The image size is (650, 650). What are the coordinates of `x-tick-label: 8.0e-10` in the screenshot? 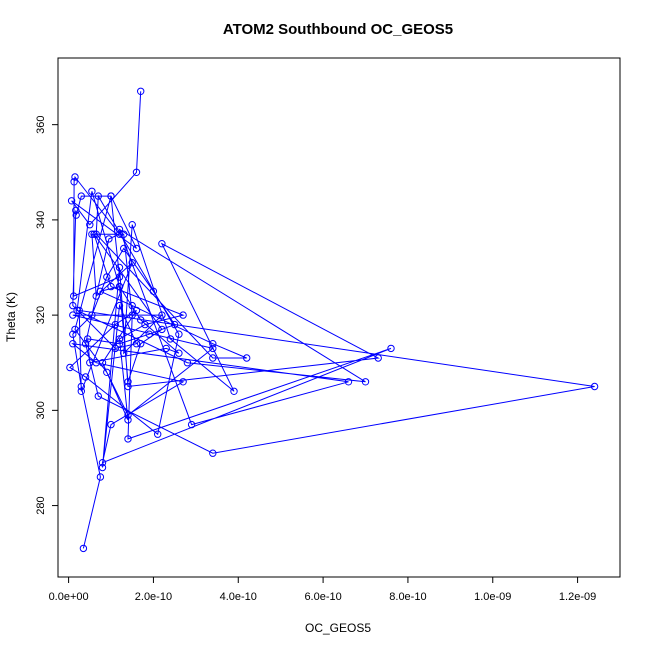 It's located at (407, 597).